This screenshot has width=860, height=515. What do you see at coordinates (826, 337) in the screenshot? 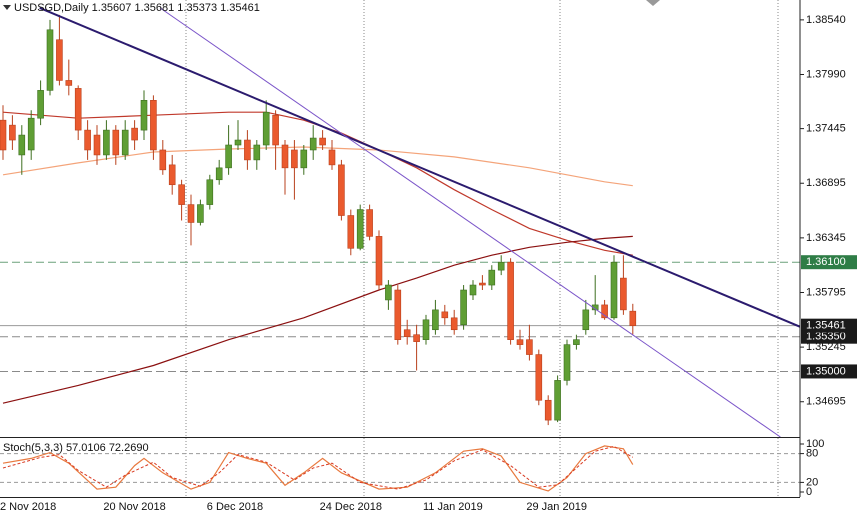
I see `price-tag-label: 1.35350` at bounding box center [826, 337].